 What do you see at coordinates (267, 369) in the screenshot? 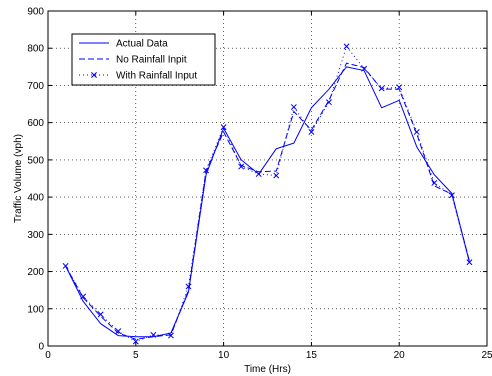
I see `x-axis-title: Time (Hrs)` at bounding box center [267, 369].